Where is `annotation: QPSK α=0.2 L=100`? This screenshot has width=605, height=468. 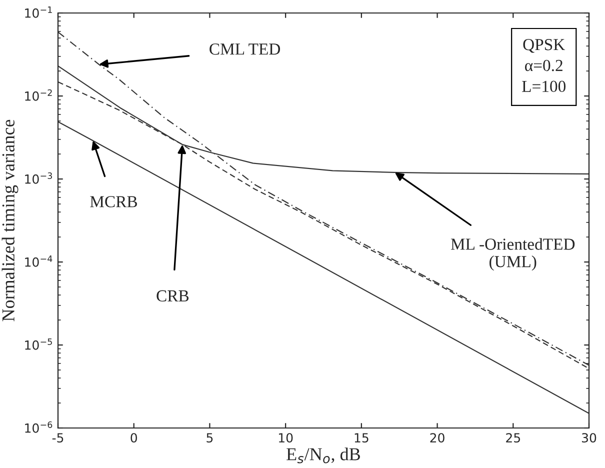
annotation: QPSK α=0.2 L=100 is located at coordinates (544, 65).